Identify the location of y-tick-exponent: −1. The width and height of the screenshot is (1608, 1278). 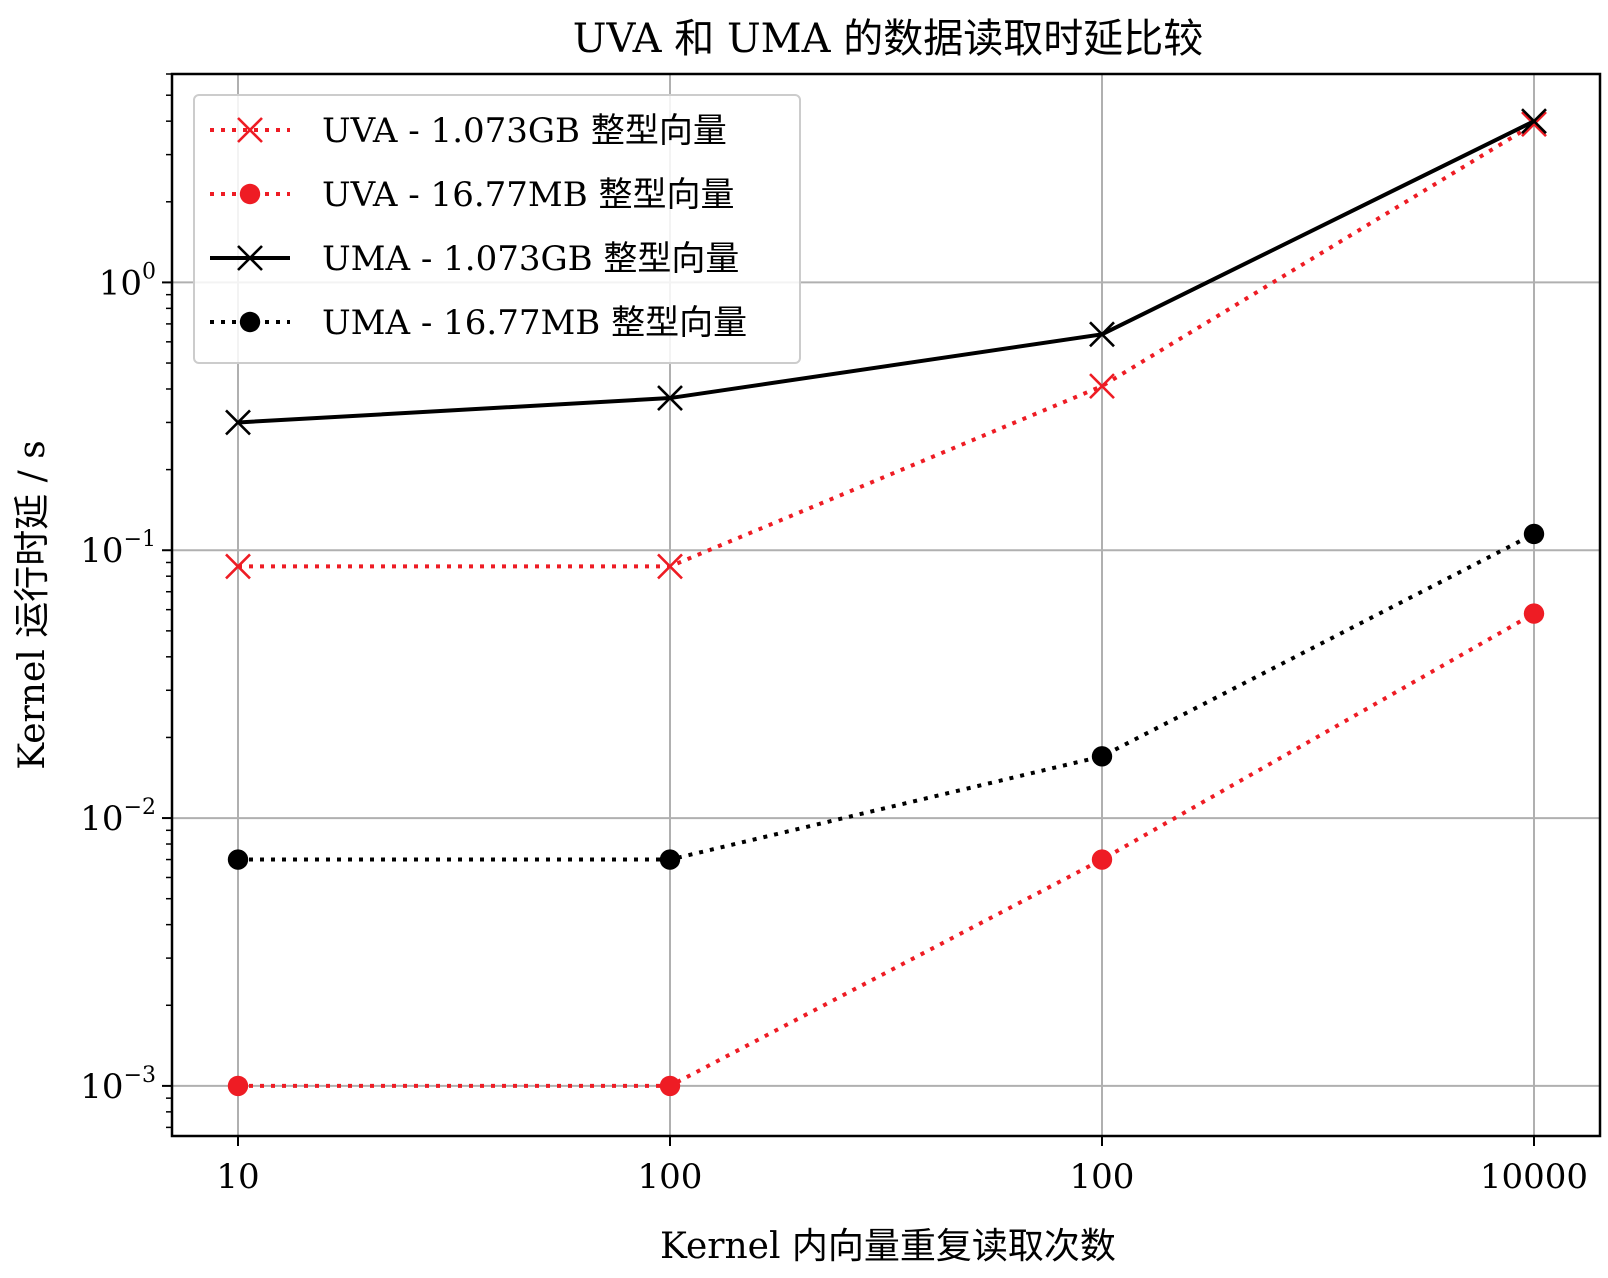
(140, 539).